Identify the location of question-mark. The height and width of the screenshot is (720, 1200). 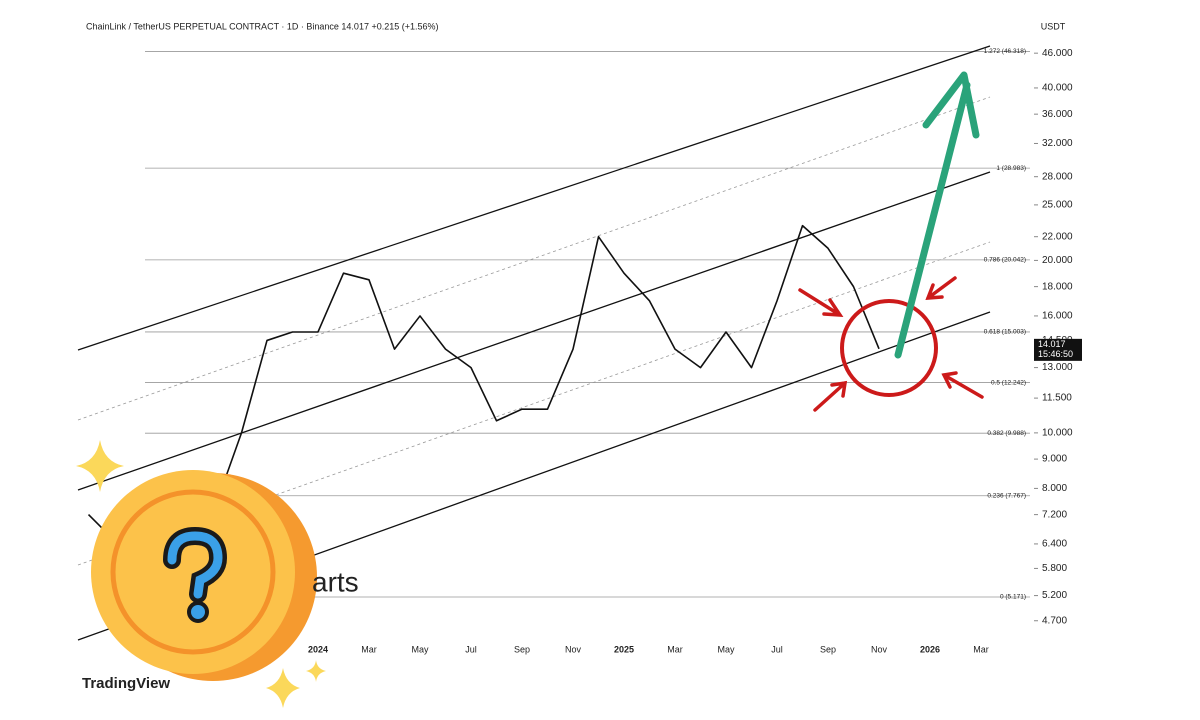
(195, 565).